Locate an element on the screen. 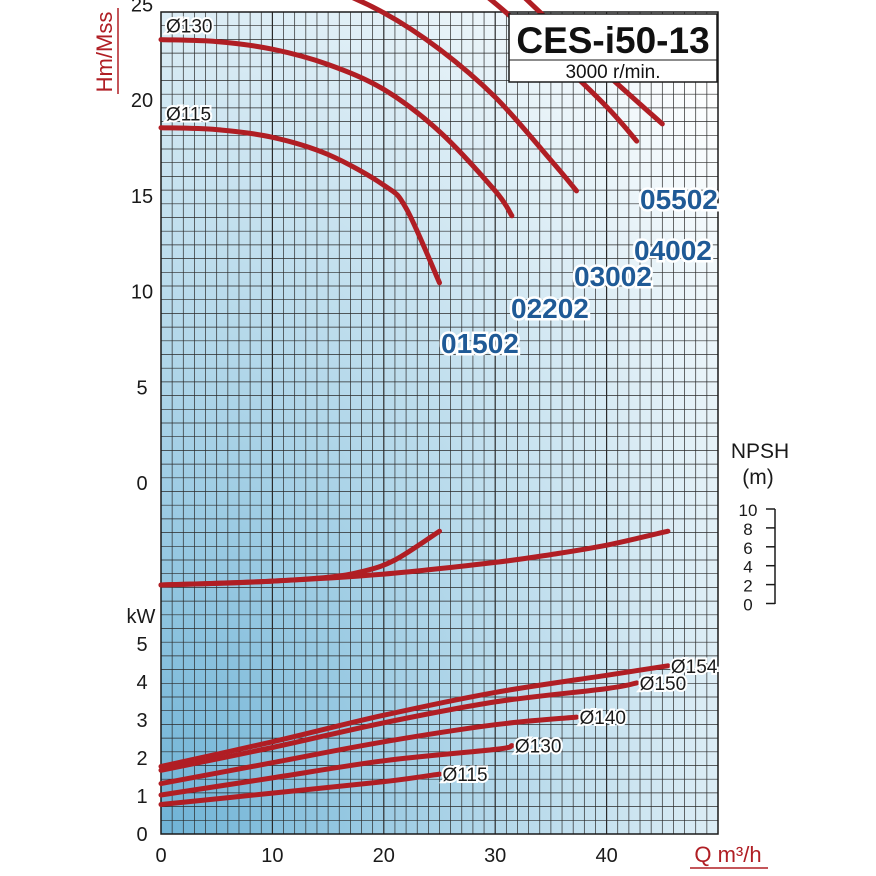 The image size is (876, 876). model-label: 05502 is located at coordinates (679, 199).